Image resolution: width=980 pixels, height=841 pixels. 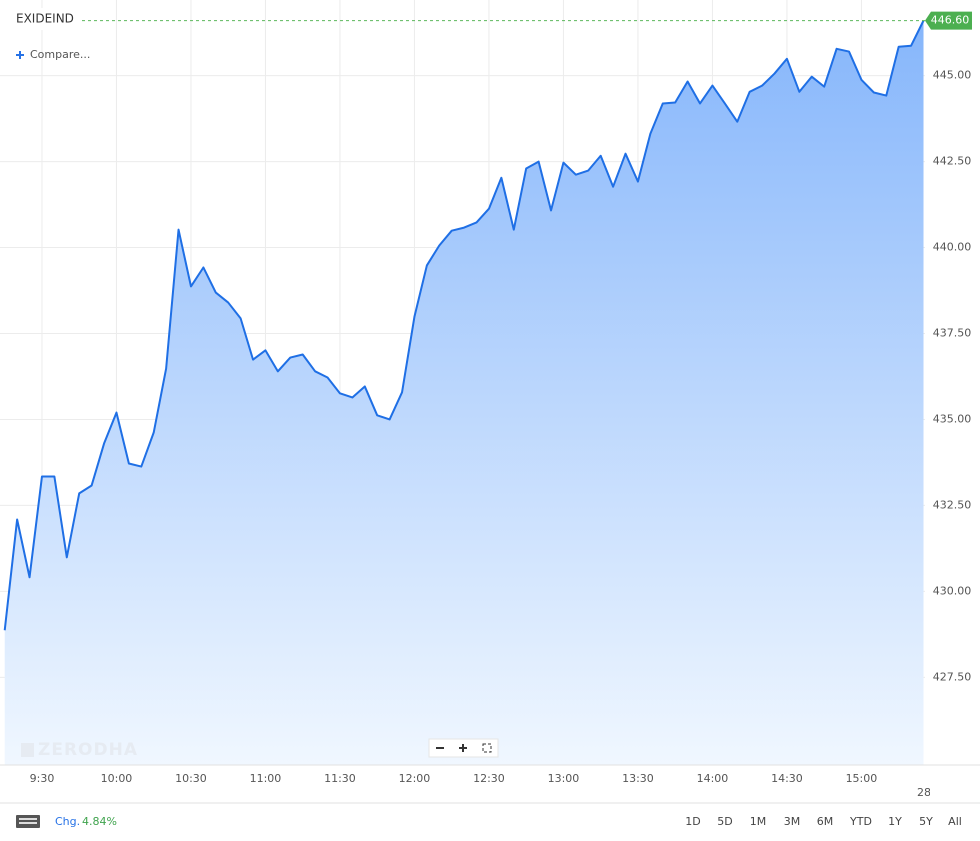 What do you see at coordinates (99, 821) in the screenshot?
I see `change-value: 4.84%` at bounding box center [99, 821].